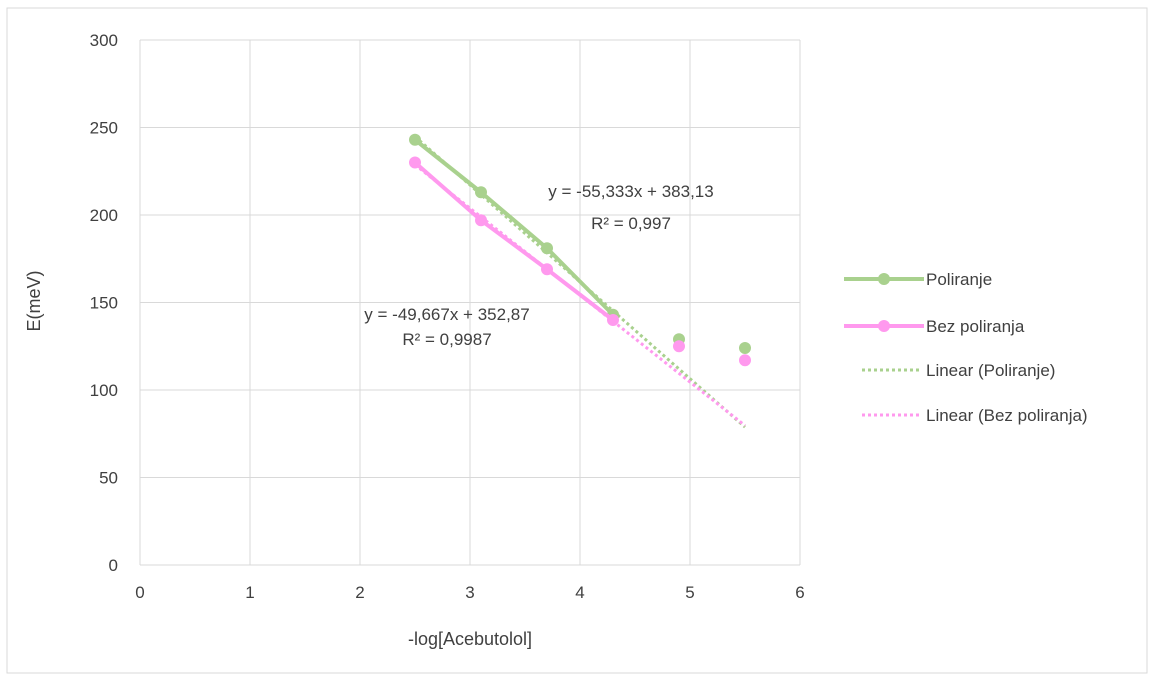  Describe the element at coordinates (579, 592) in the screenshot. I see `x-tick-label: 4` at that location.